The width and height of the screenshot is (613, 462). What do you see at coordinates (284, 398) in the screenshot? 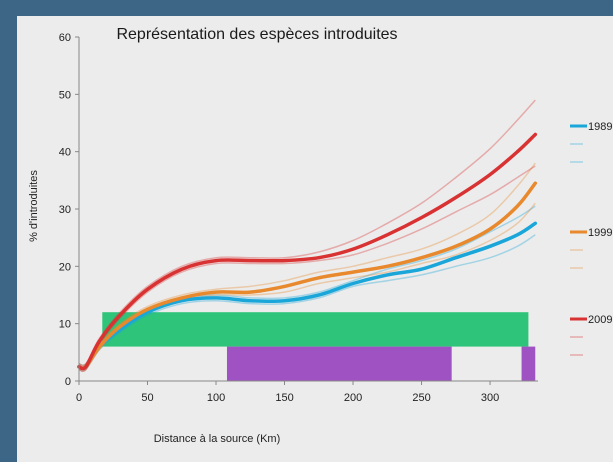
I see `x-tick-label: 150` at bounding box center [284, 398].